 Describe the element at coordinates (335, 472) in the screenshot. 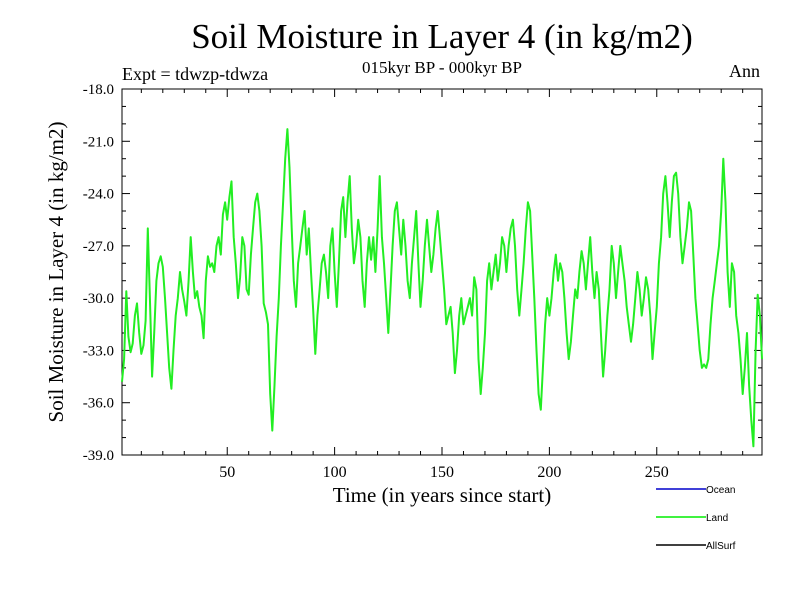

I see `x-tick-label: 100` at that location.